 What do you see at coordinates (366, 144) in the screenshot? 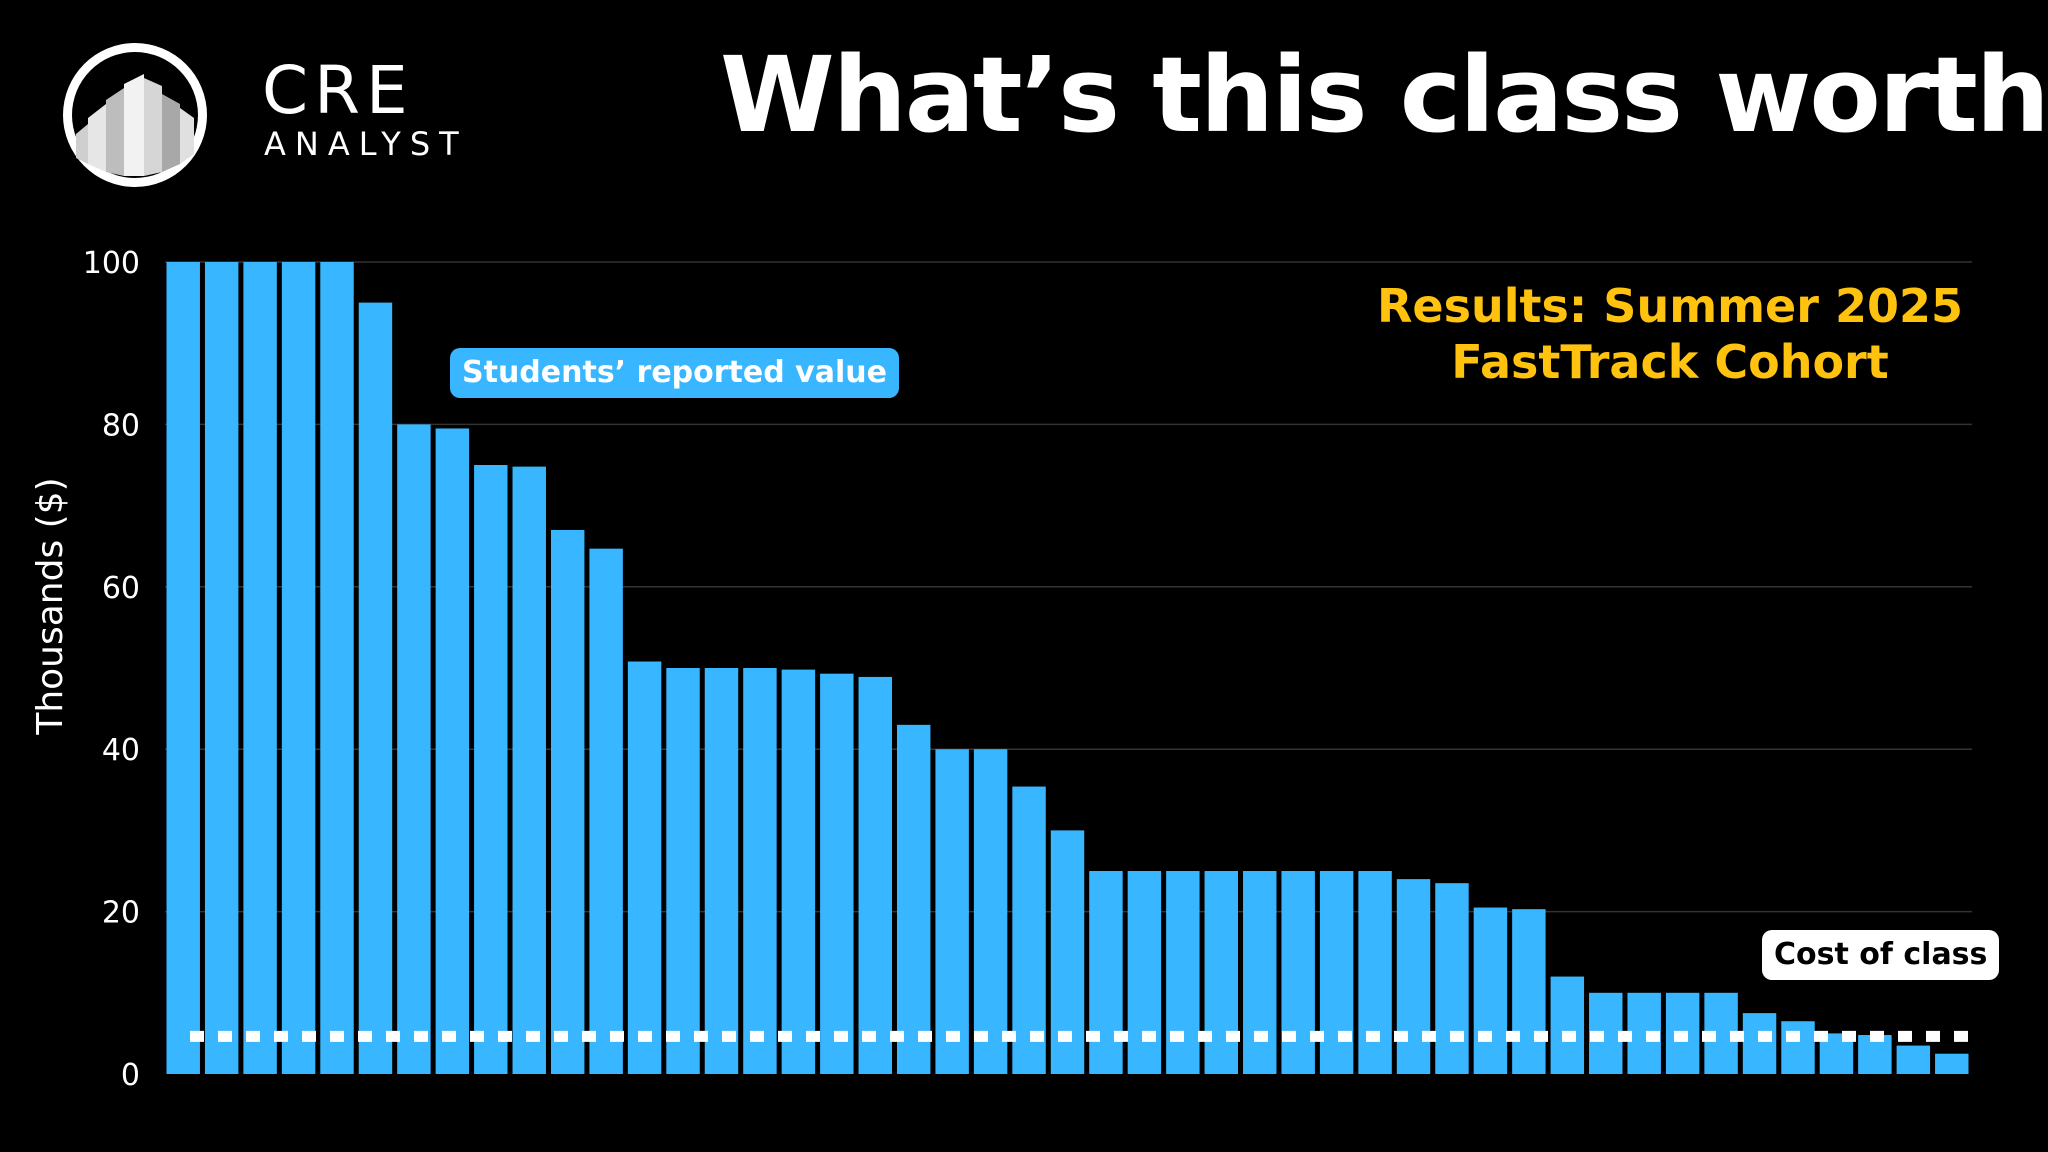
I see `brand-subname: ANALYST` at bounding box center [366, 144].